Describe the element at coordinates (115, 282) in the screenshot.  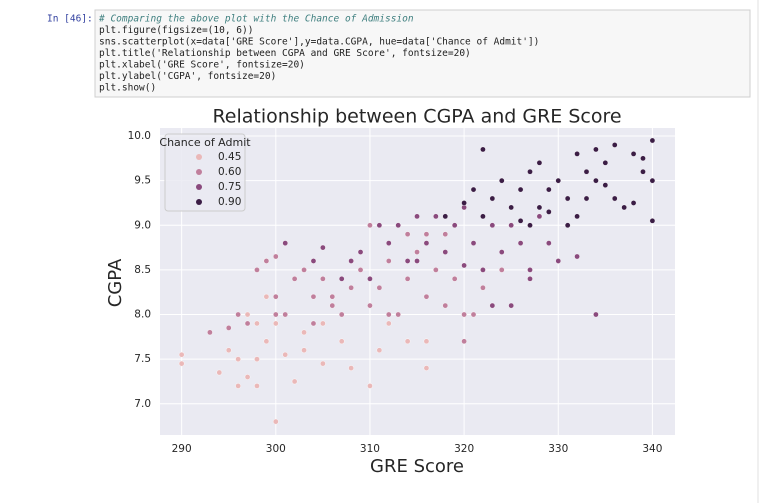
I see `y-axis-label: CGPA` at that location.